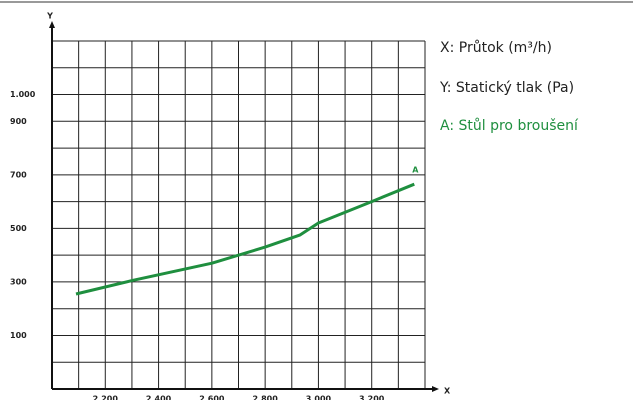  I want to click on y-tick-label: 900, so click(18, 121).